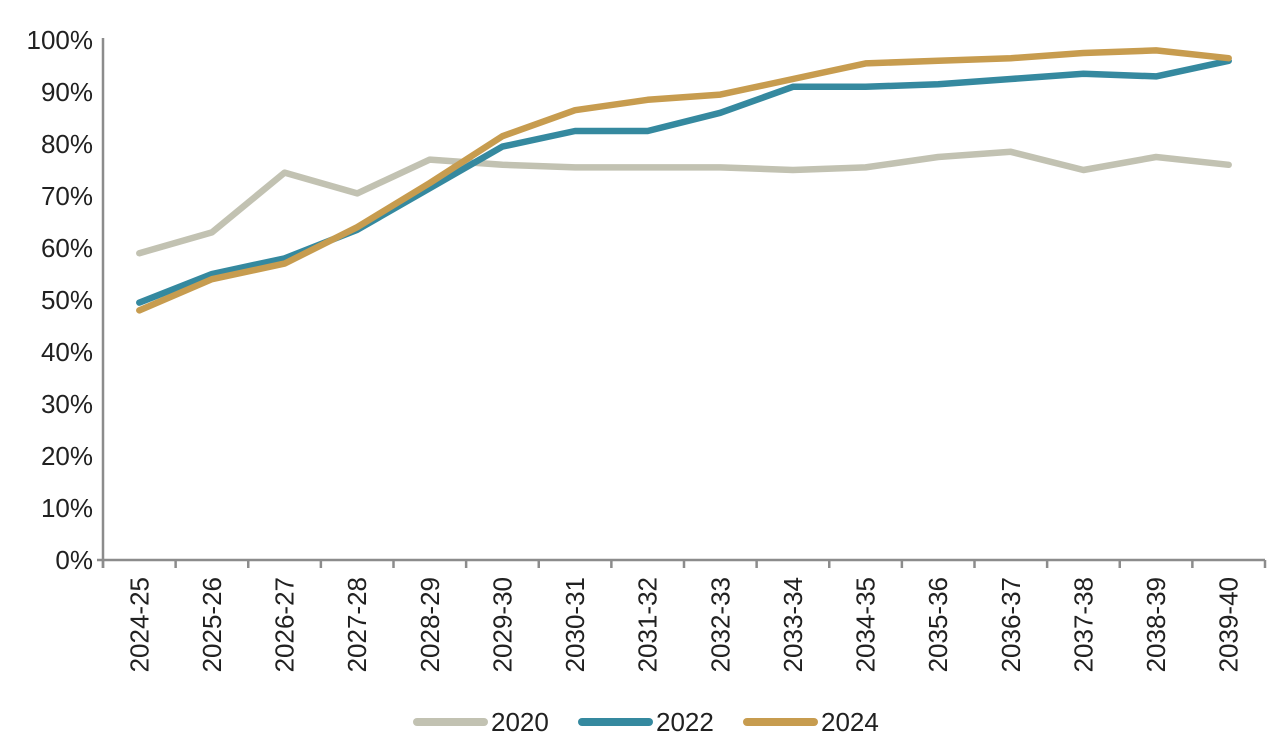 Image resolution: width=1269 pixels, height=750 pixels. What do you see at coordinates (793, 624) in the screenshot?
I see `x-tick-label: 2033-34` at bounding box center [793, 624].